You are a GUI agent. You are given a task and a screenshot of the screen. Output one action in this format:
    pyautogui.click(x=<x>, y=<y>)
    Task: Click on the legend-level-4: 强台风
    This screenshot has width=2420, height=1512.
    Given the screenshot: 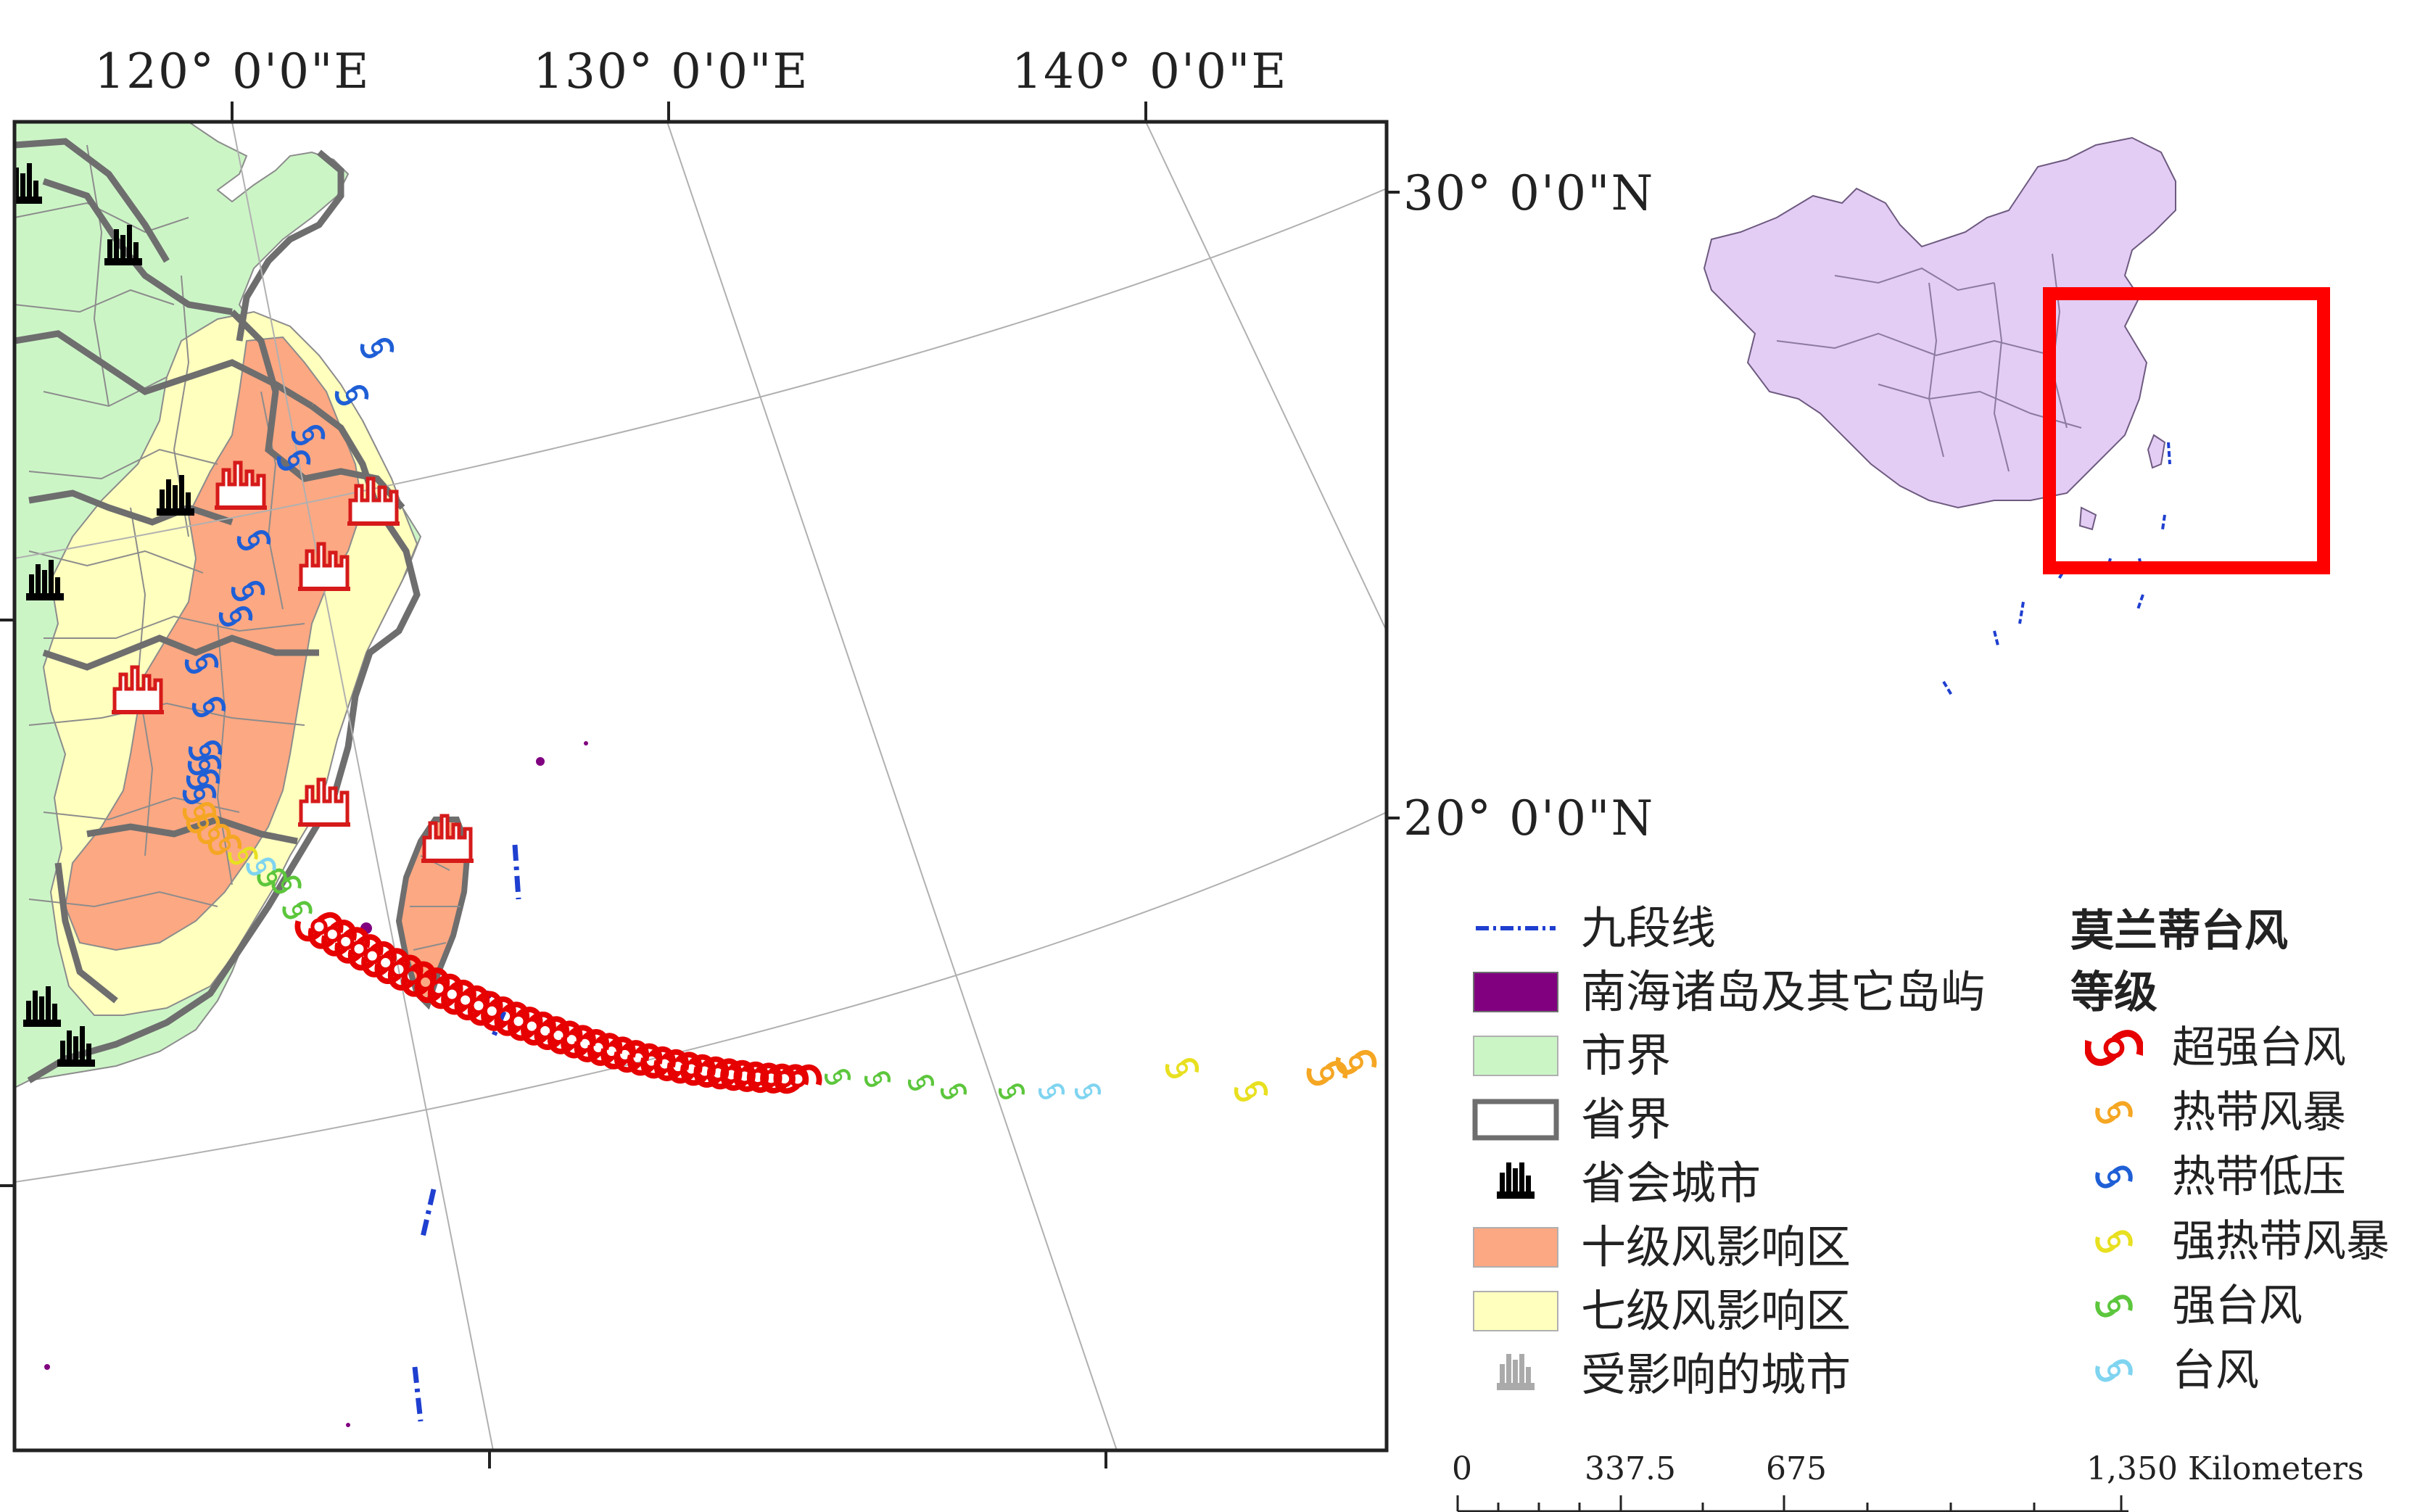 What is the action you would take?
    pyautogui.click(x=2240, y=1306)
    